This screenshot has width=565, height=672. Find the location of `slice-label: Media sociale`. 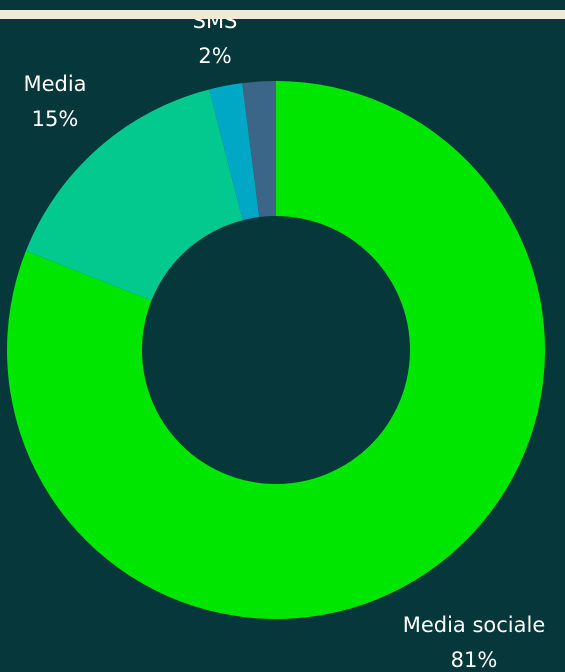

slice-label: Media sociale is located at coordinates (474, 625).